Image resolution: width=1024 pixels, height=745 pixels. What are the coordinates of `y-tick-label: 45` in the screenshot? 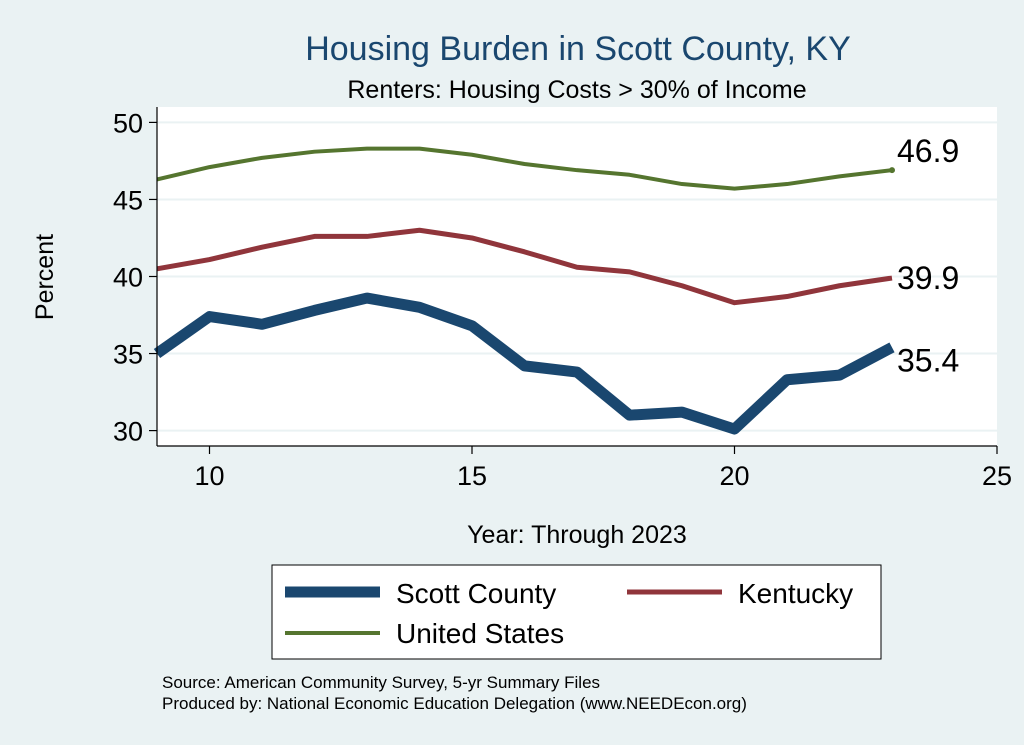 It's located at (128, 200).